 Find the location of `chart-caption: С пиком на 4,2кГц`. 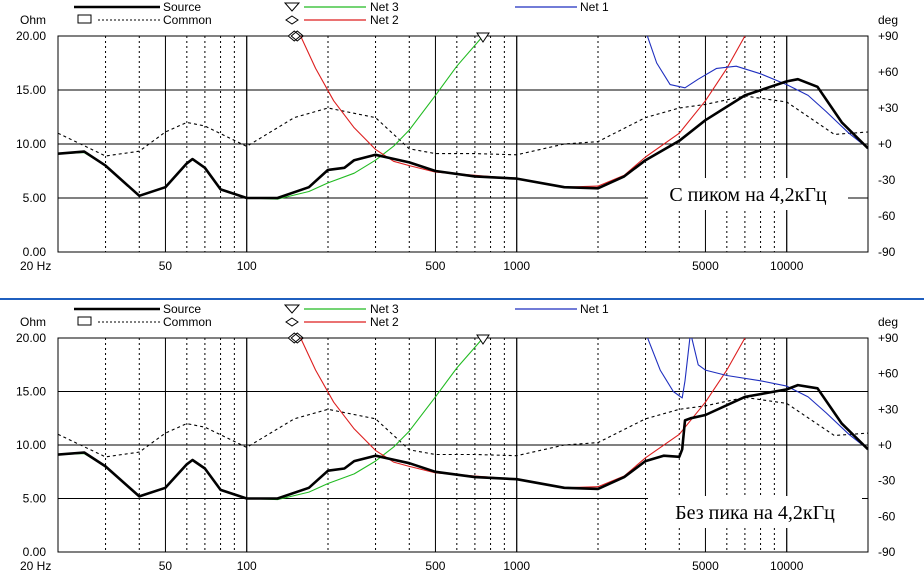

chart-caption: С пиком на 4,2кГц is located at coordinates (748, 195).